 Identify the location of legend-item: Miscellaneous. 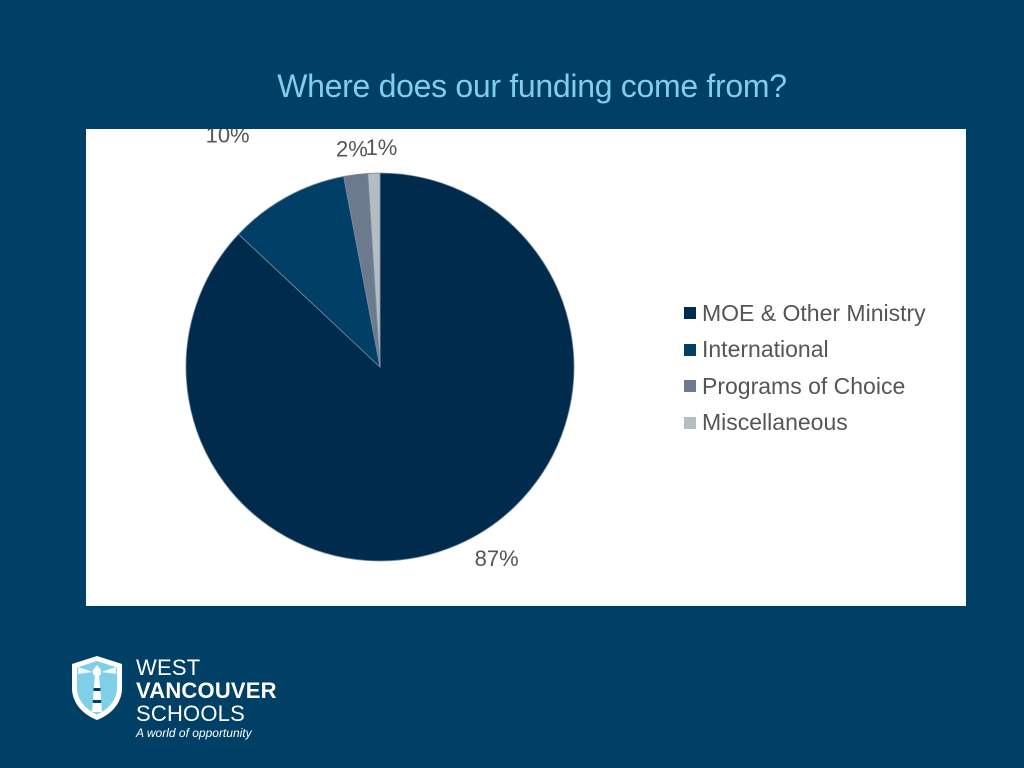
(805, 423).